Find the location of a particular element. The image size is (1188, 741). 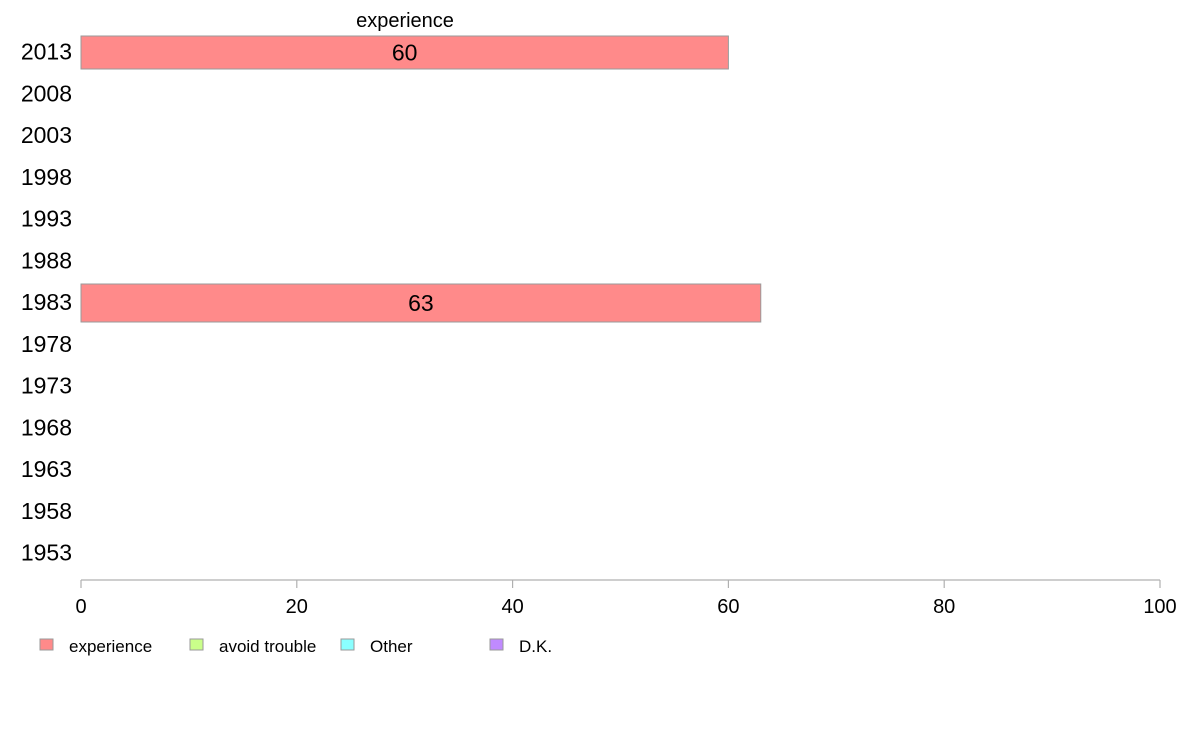

category-label: 1953 is located at coordinates (46, 553).